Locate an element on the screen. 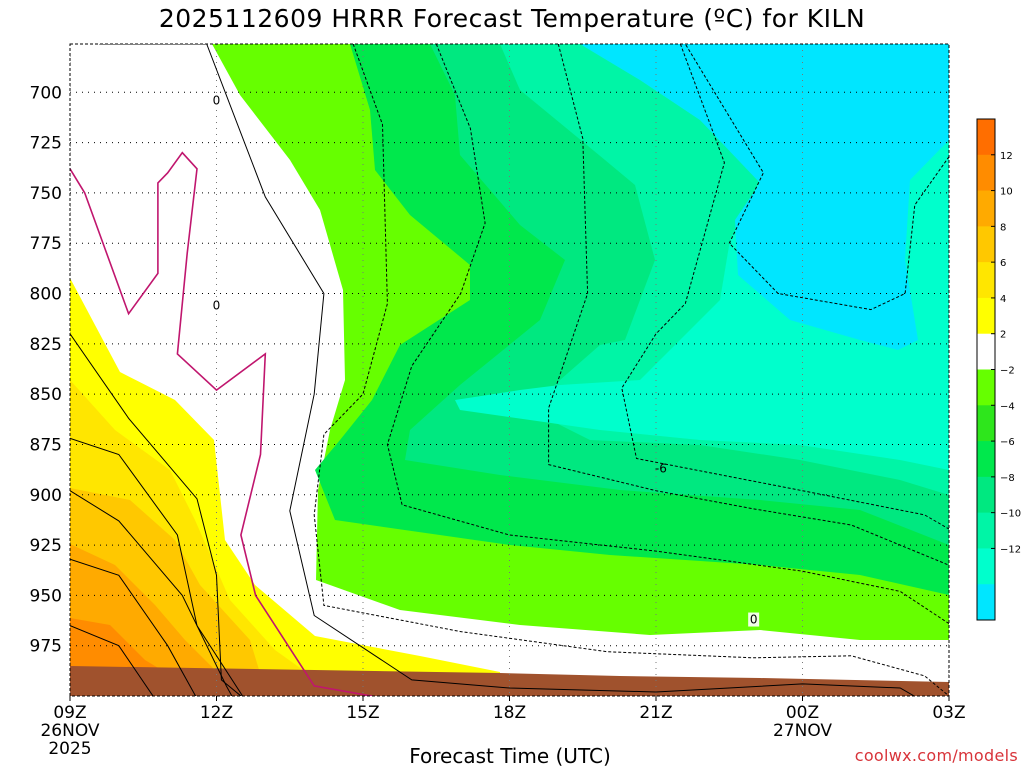  y-tick-label: 950 is located at coordinates (46, 596).